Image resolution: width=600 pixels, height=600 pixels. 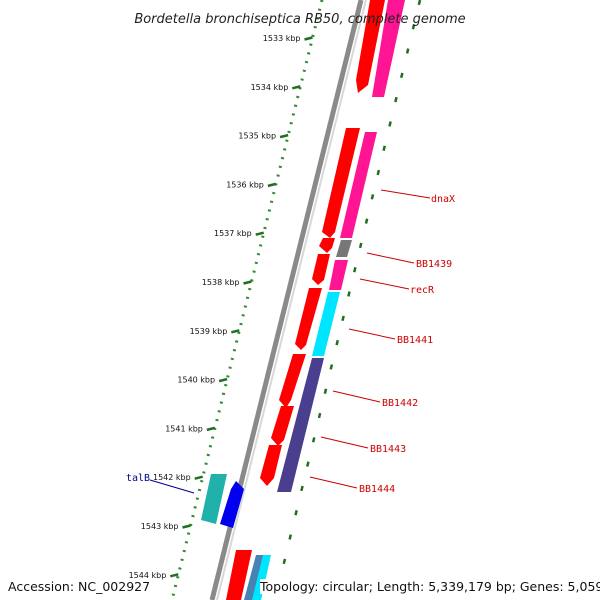 What do you see at coordinates (221, 282) in the screenshot?
I see `tick-label: 1538 kbp` at bounding box center [221, 282].